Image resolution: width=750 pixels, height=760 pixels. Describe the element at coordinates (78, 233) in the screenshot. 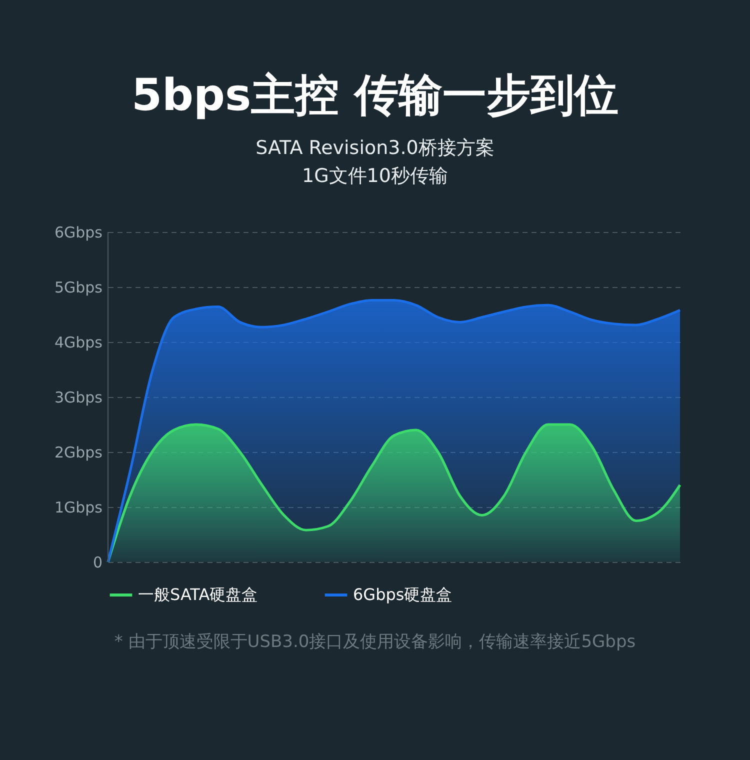

I see `y-tick-label: 6Gbps` at that location.